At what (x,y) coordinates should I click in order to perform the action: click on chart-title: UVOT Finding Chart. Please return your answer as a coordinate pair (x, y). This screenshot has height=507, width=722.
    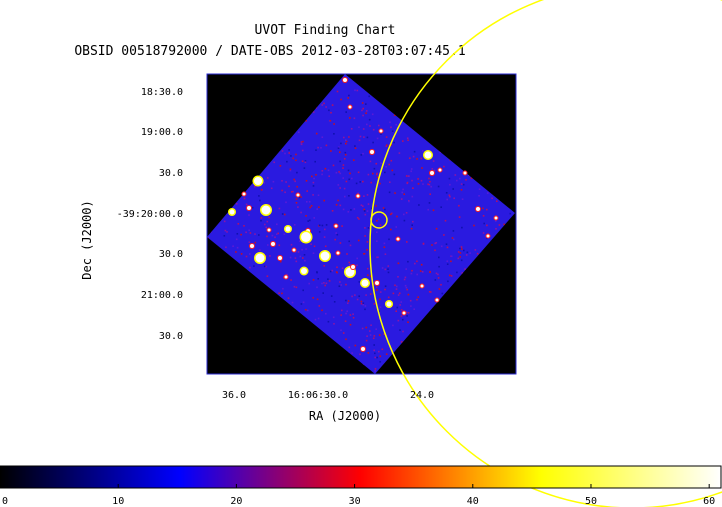
    Looking at the image, I should click on (325, 30).